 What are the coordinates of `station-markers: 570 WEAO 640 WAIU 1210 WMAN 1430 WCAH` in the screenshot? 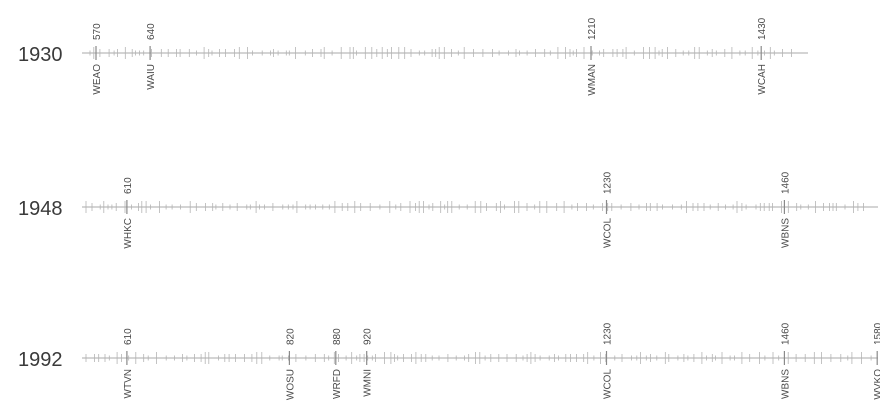 It's located at (430, 56).